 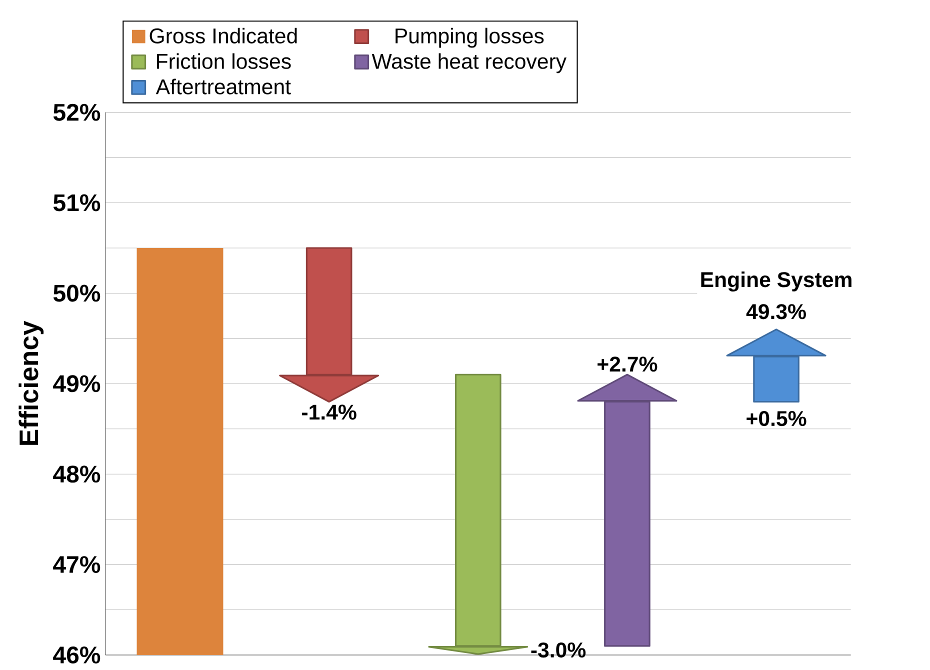 What do you see at coordinates (76, 383) in the screenshot?
I see `y-tick-label: 49%` at bounding box center [76, 383].